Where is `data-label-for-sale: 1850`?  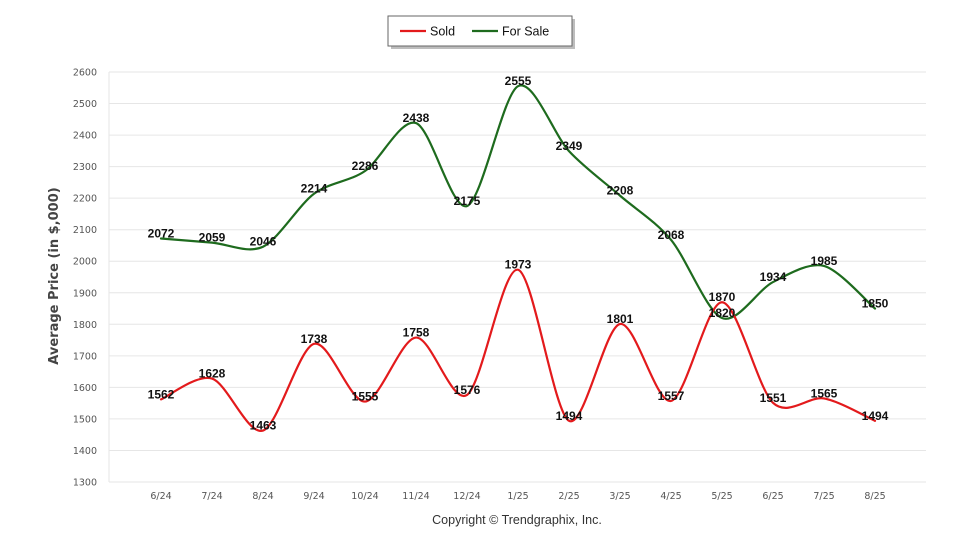 data-label-for-sale: 1850 is located at coordinates (875, 304).